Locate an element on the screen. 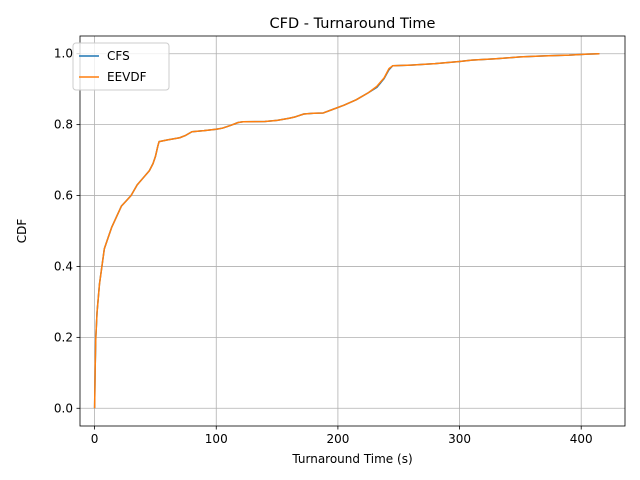 The width and height of the screenshot is (640, 480). legend: CFS EEVDF is located at coordinates (121, 66).